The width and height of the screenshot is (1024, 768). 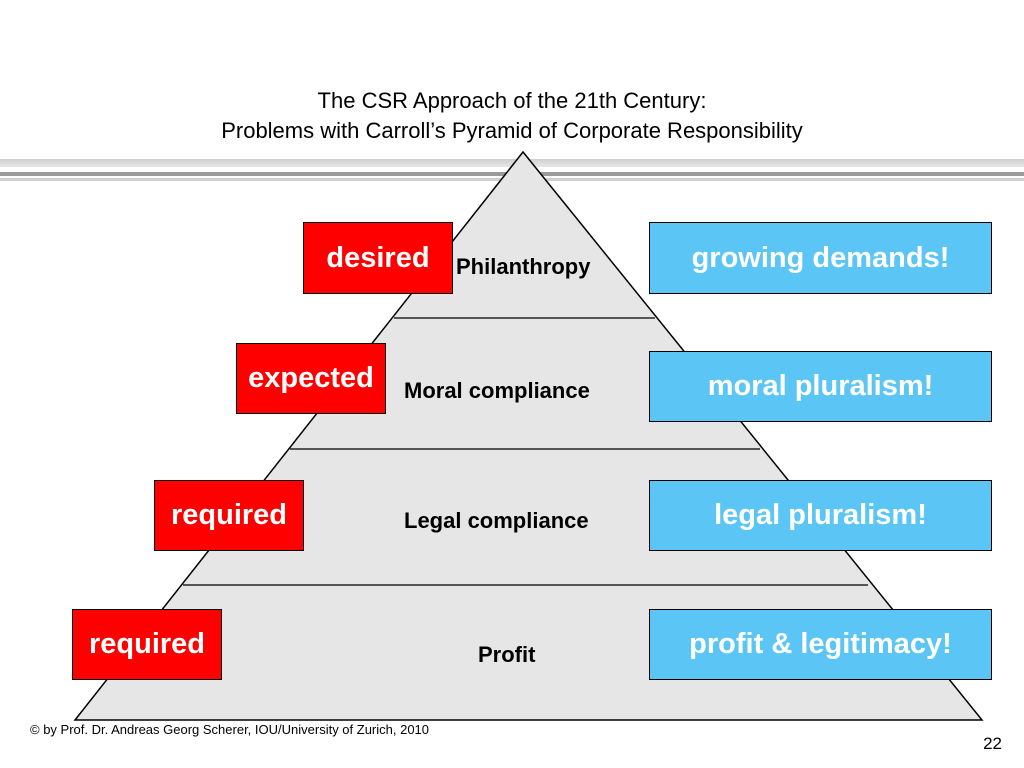 I want to click on slide-title-line-1: The CSR Approach of the 21th Century:, so click(x=512, y=100).